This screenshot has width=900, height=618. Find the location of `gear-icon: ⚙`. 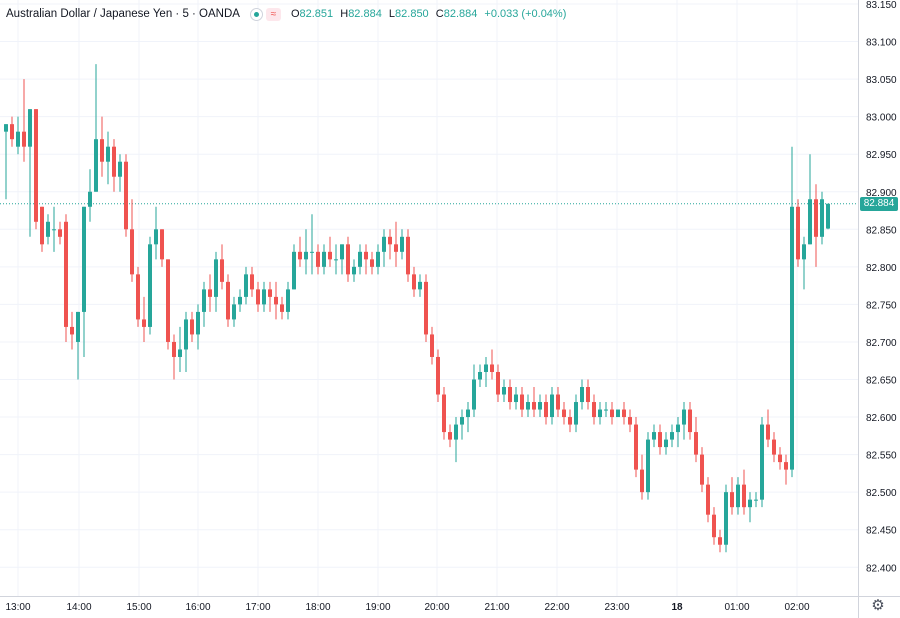

gear-icon: ⚙ is located at coordinates (878, 605).